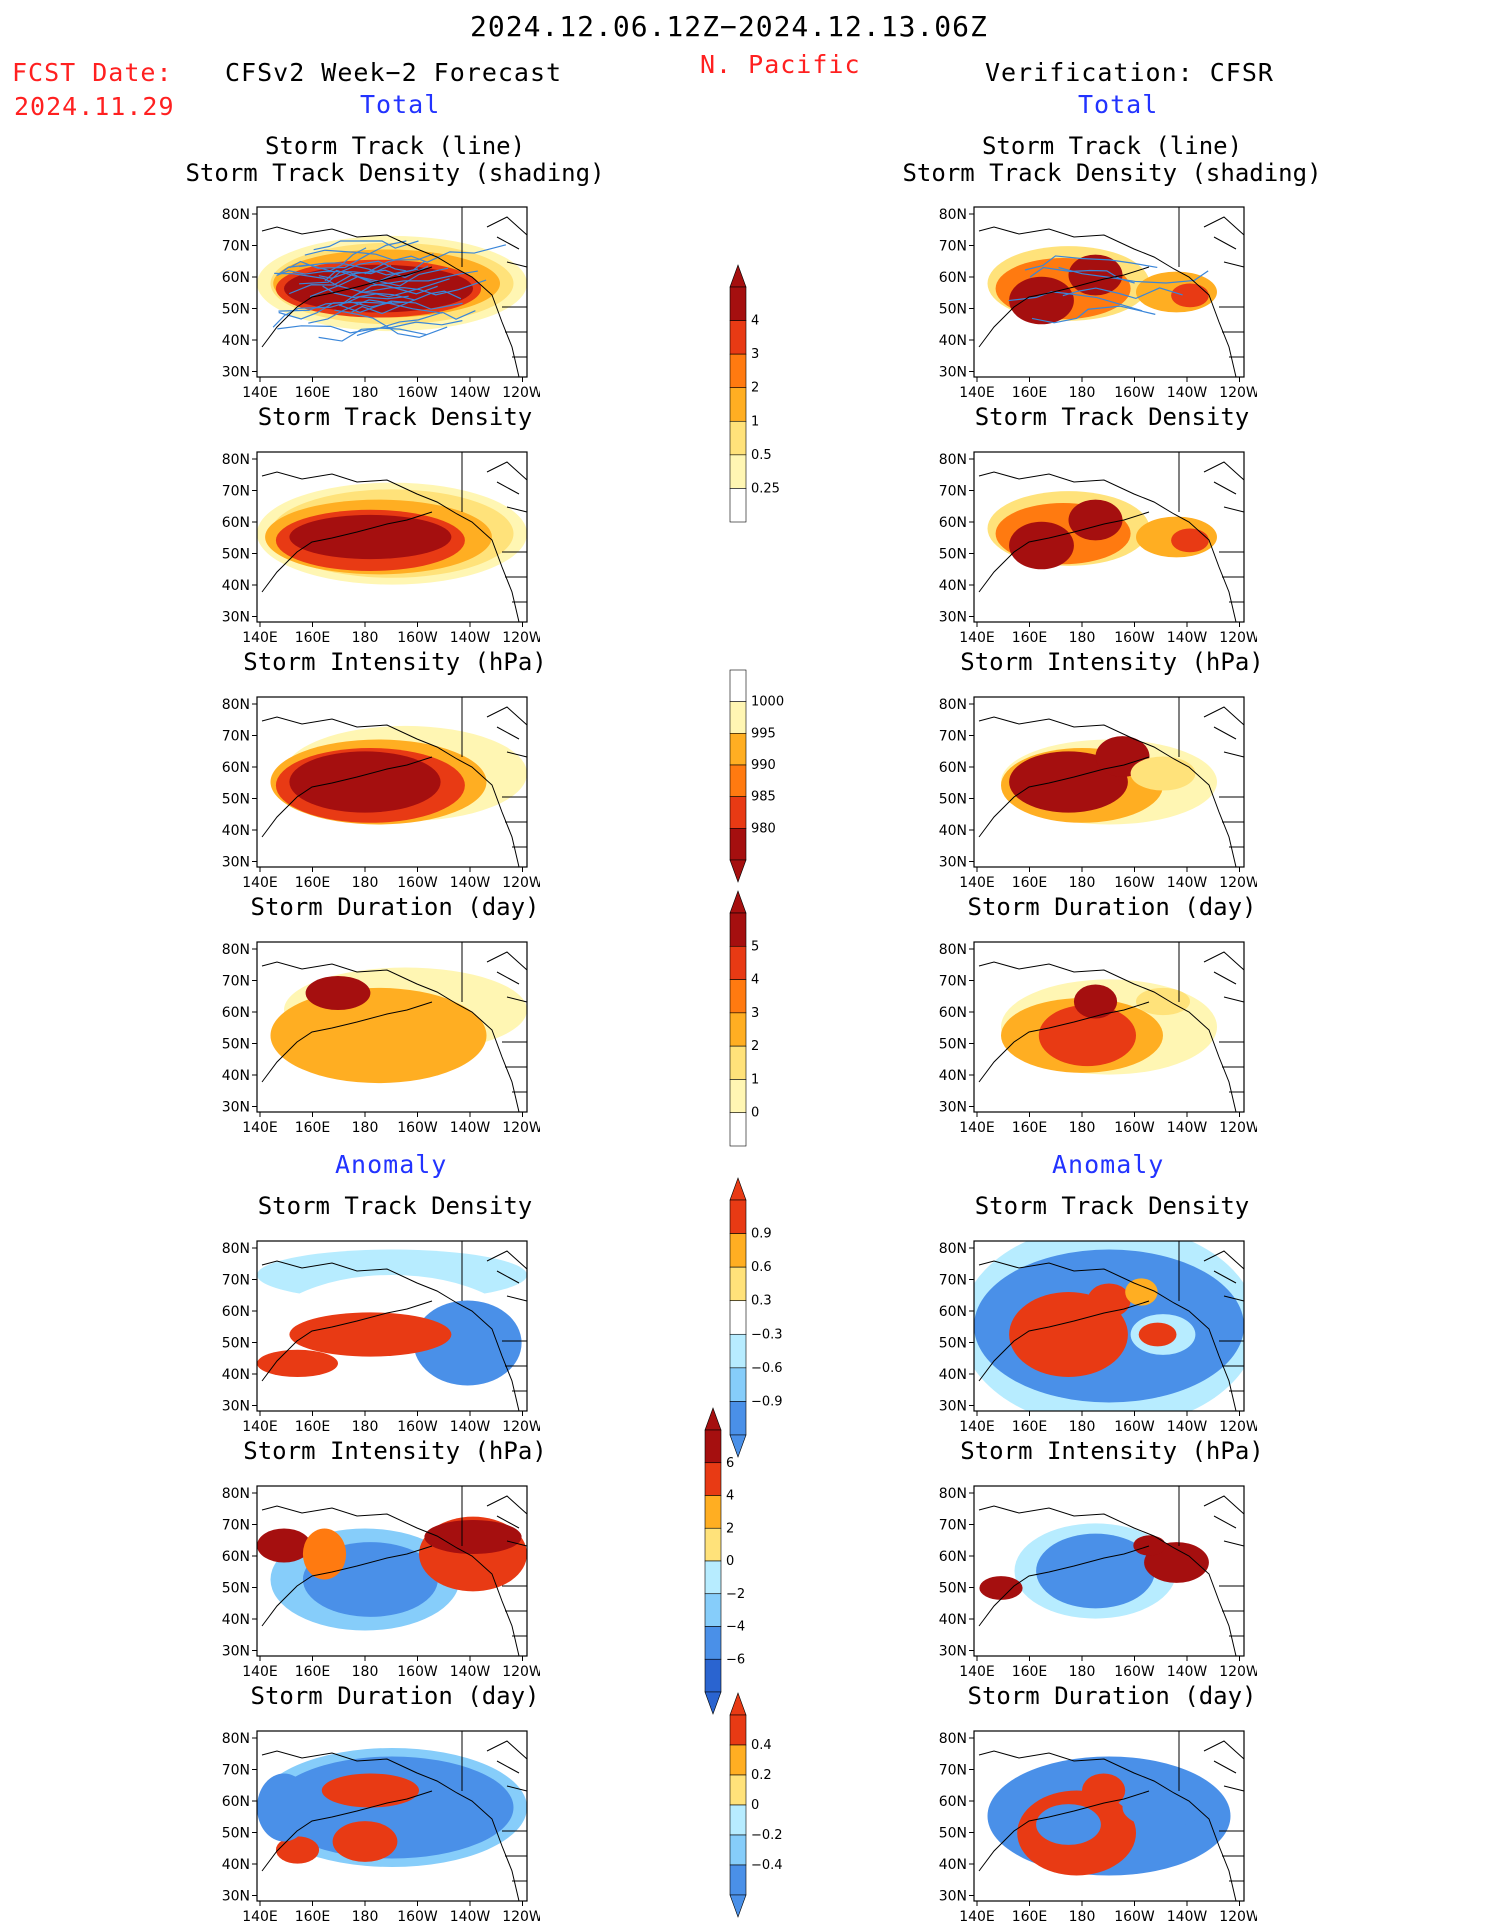  What do you see at coordinates (394, 72) in the screenshot?
I see `left-title: CFSv2 Week−2 Forecast` at bounding box center [394, 72].